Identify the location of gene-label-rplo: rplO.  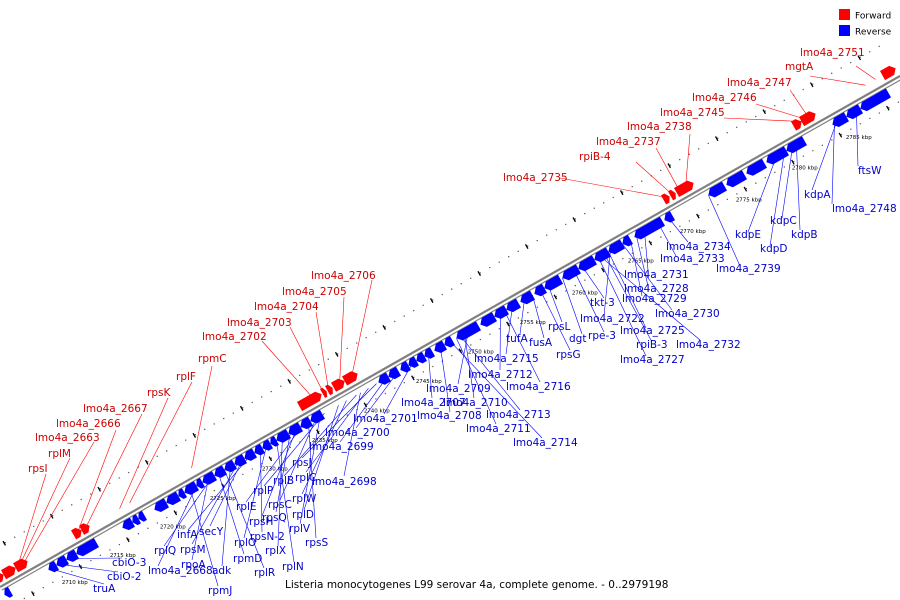
(245, 543).